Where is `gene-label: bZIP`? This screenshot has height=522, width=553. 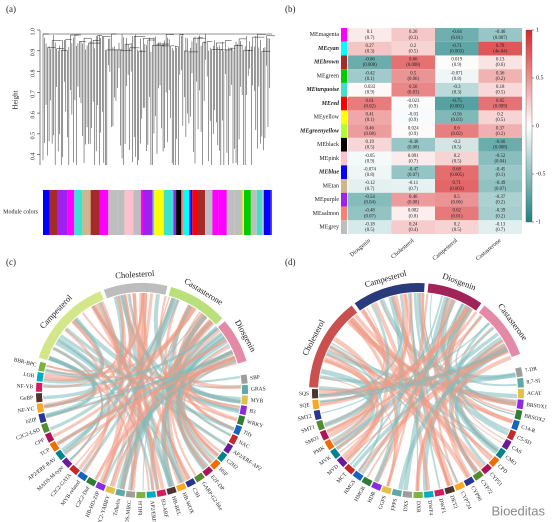
gene-label: bZIP is located at coordinates (31, 421).